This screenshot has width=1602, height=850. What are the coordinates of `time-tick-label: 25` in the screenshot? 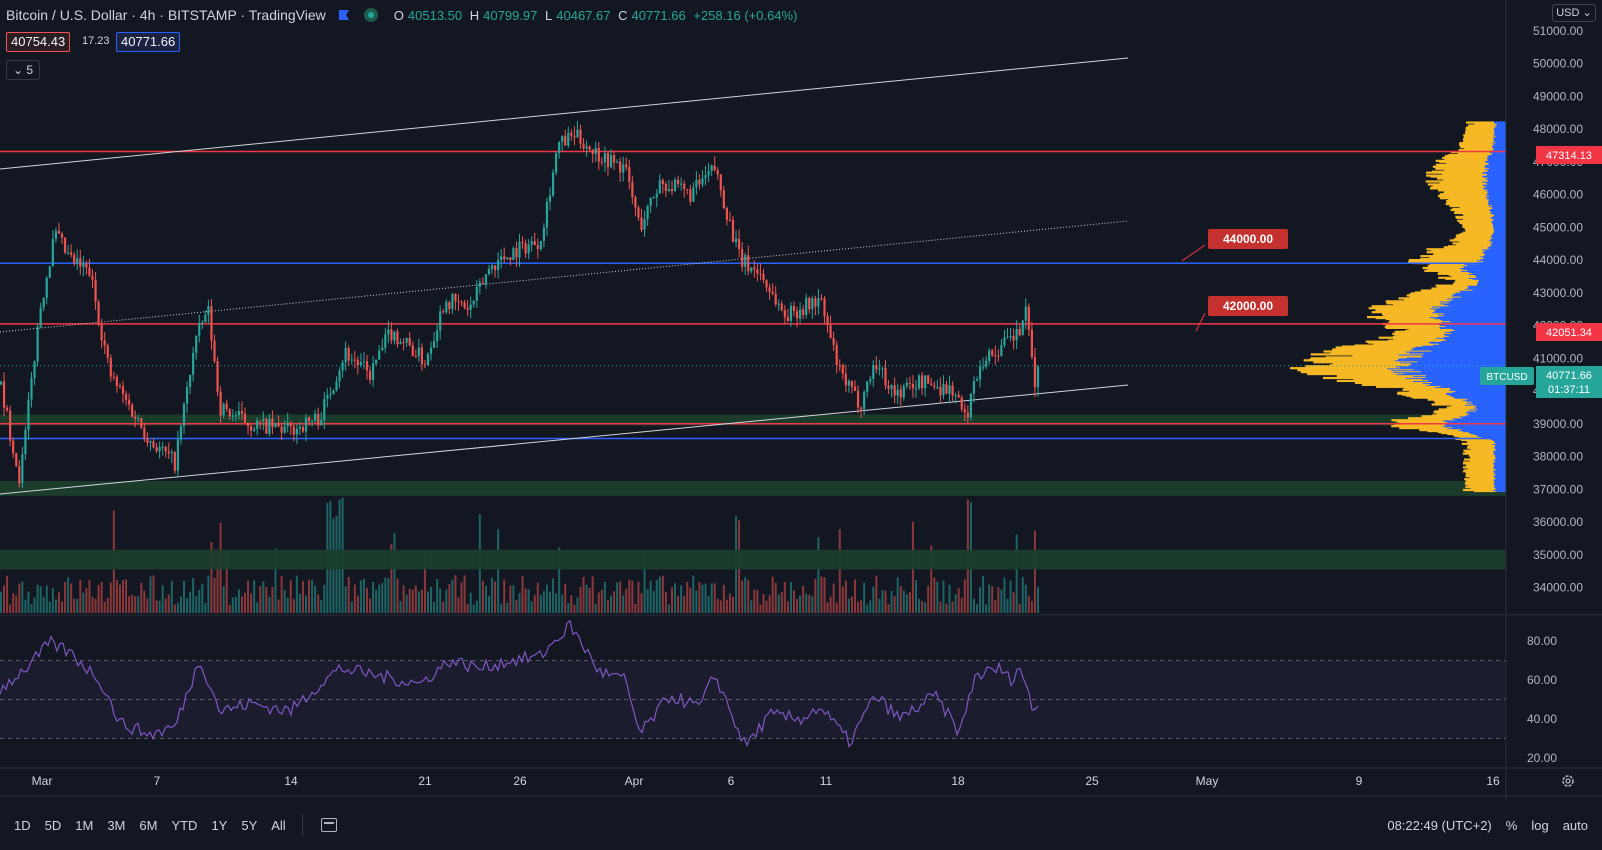 It's located at (1092, 781).